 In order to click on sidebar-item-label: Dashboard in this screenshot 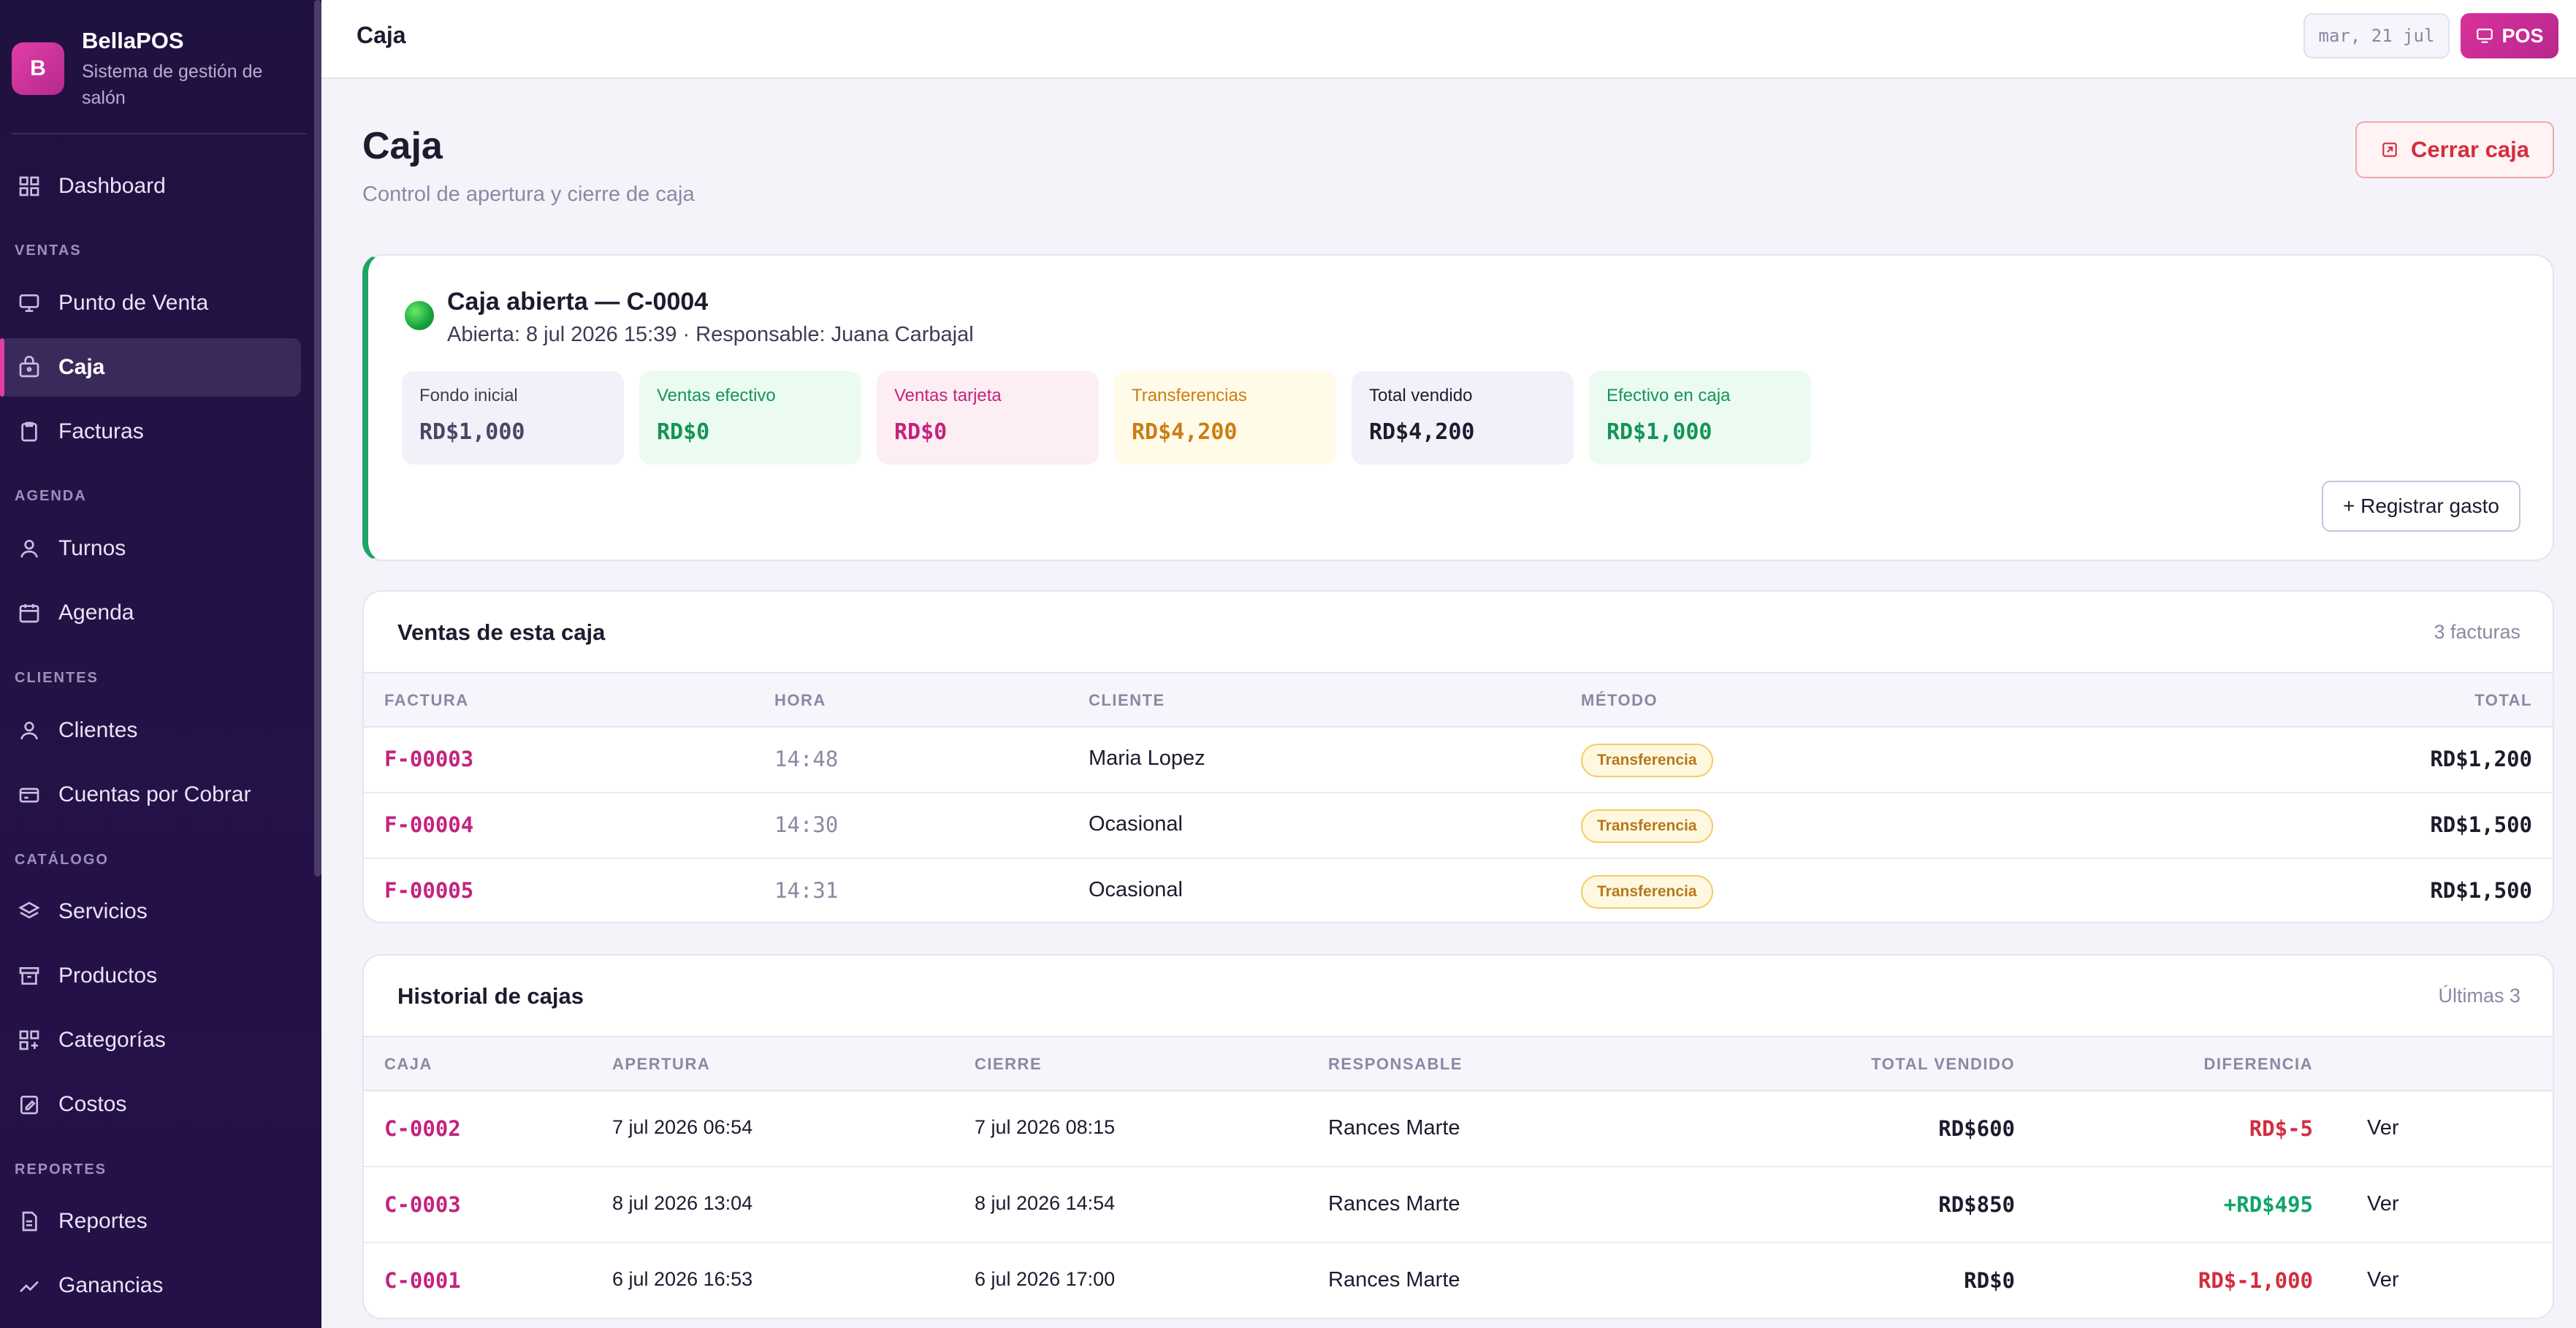, I will do `click(112, 186)`.